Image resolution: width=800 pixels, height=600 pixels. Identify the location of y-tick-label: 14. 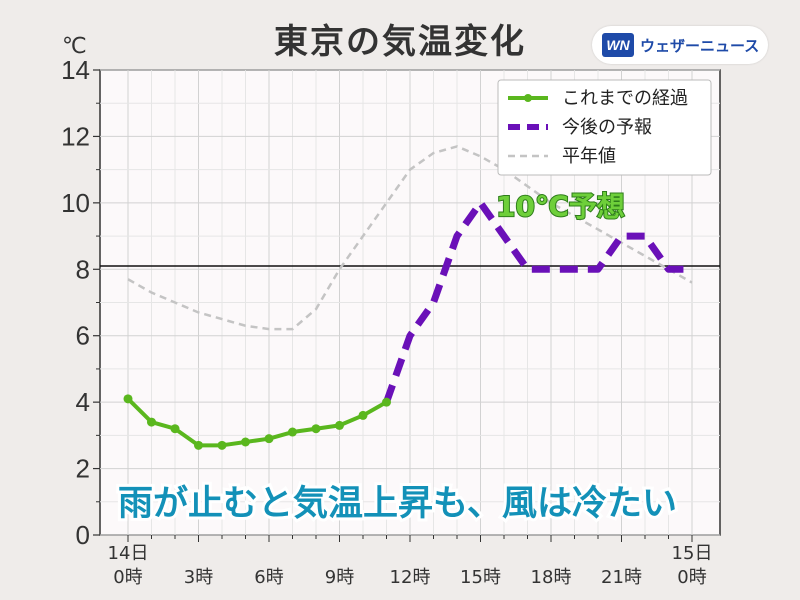
(75, 70).